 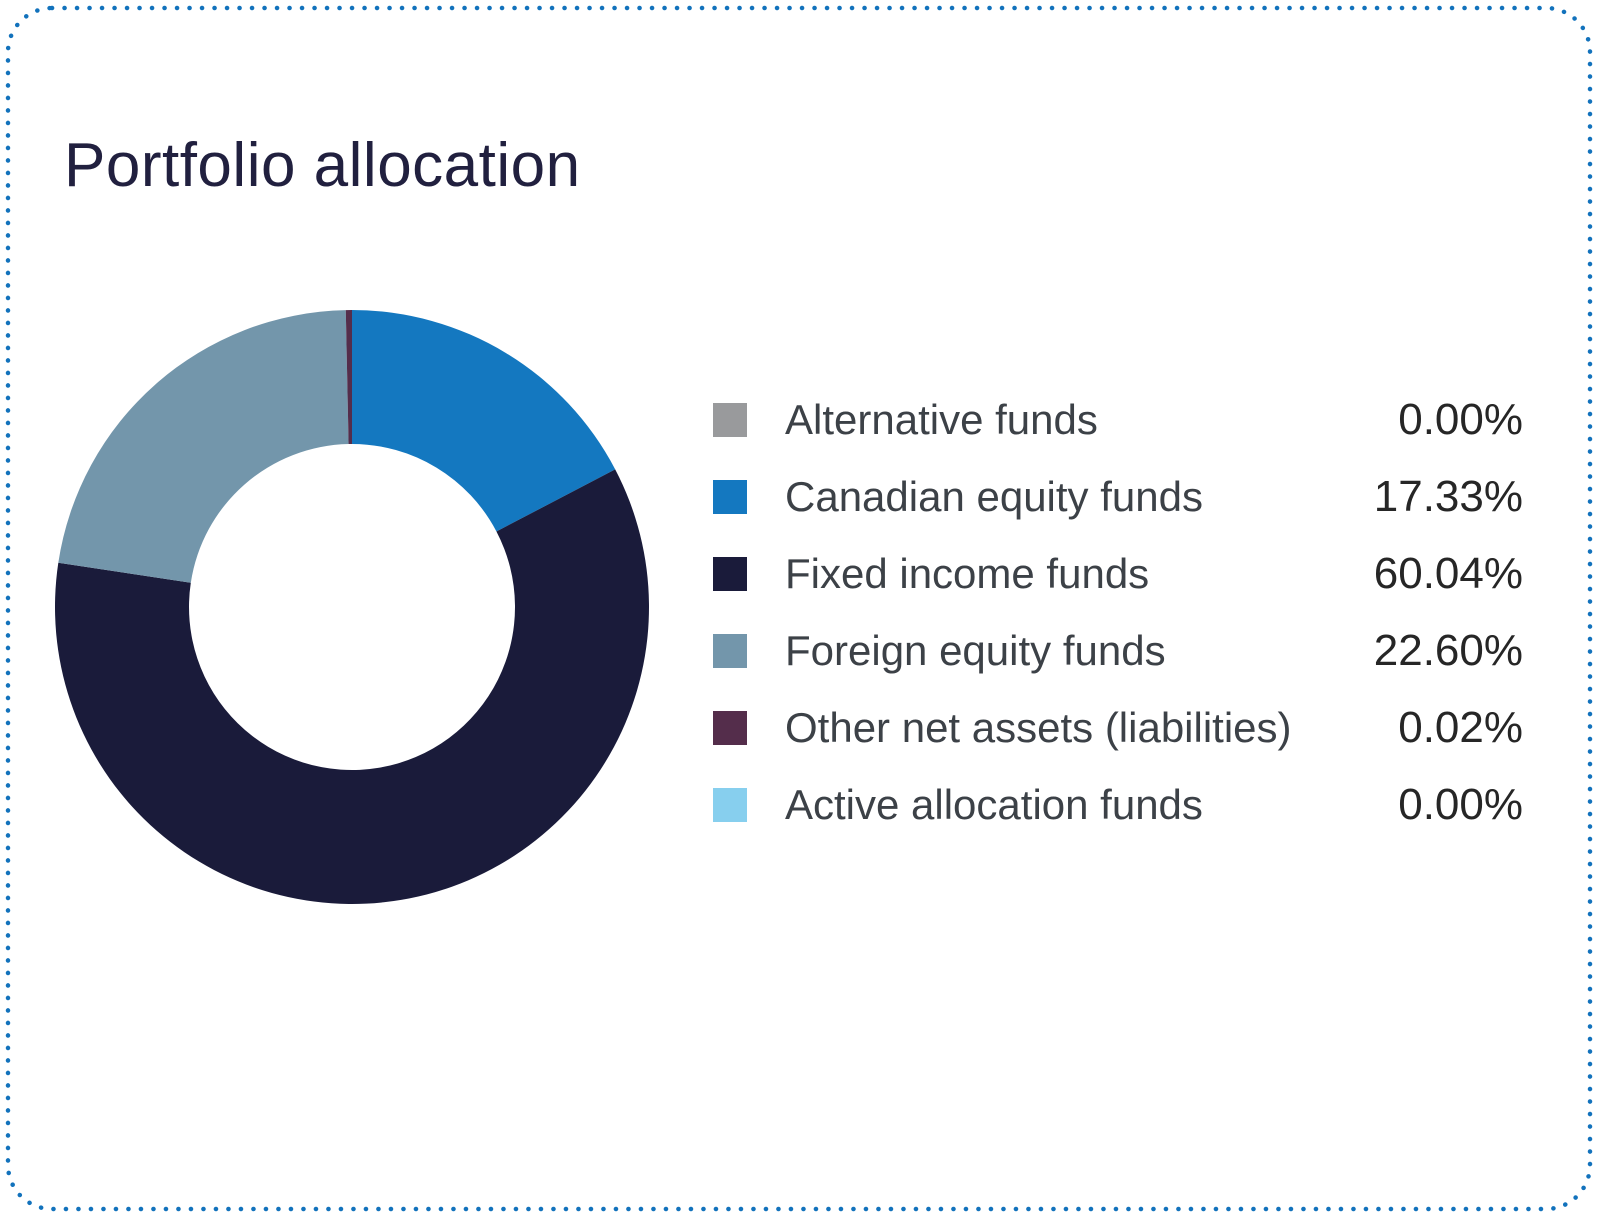 I want to click on donut-slice-canadian-equity-funds, so click(x=484, y=421).